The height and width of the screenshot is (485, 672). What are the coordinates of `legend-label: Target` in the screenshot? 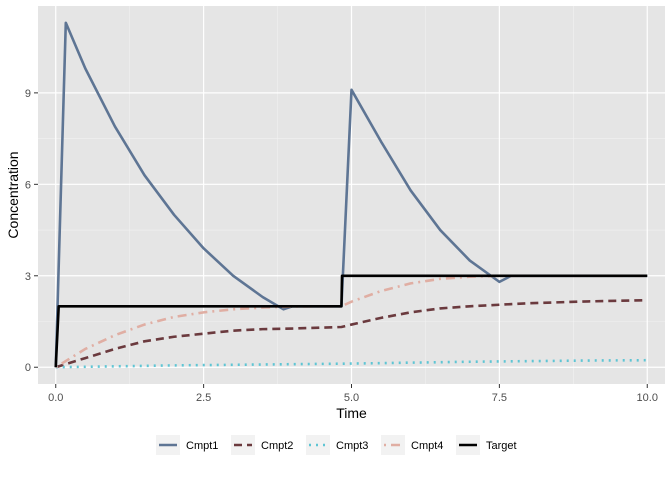 It's located at (501, 446).